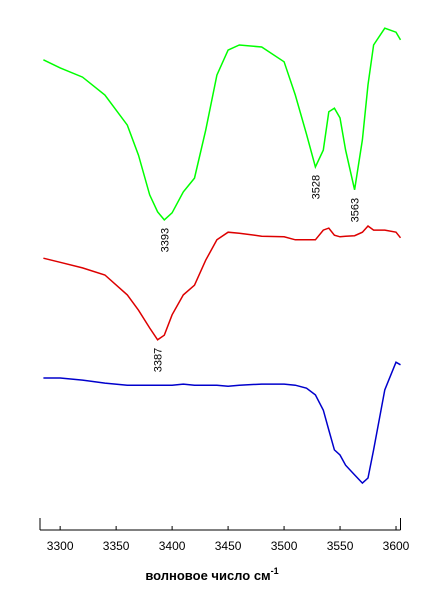 The width and height of the screenshot is (438, 593). I want to click on x-tick-label: 3600, so click(396, 546).